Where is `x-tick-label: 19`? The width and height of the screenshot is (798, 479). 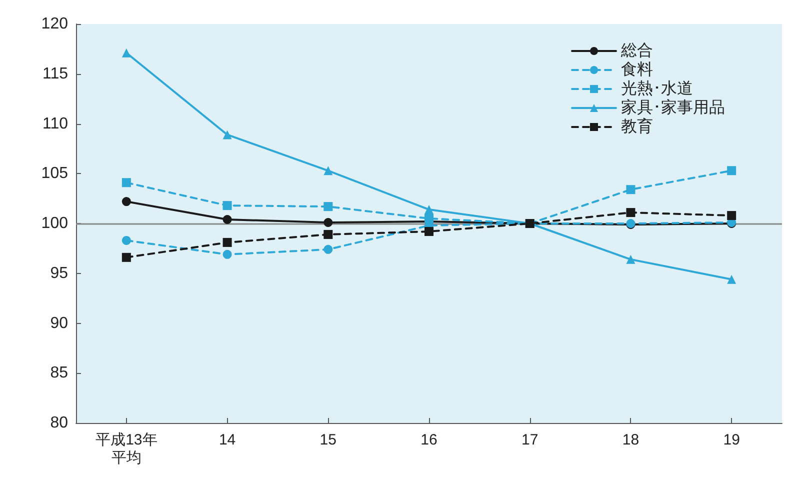 x-tick-label: 19 is located at coordinates (731, 440).